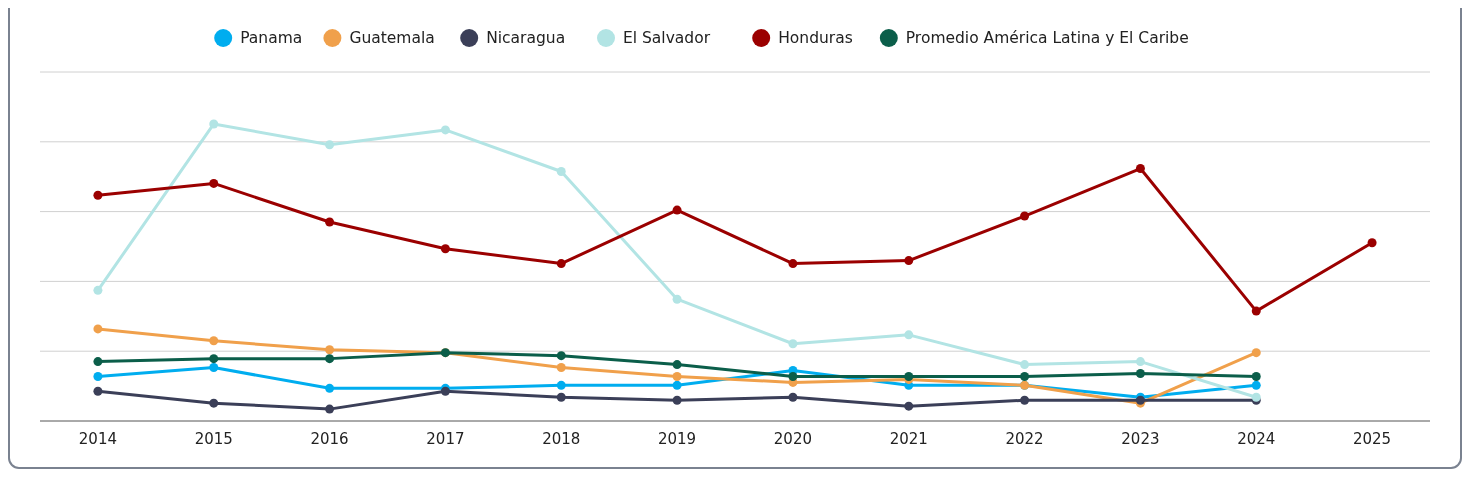  I want to click on x-tick-label: 2015, so click(213, 439).